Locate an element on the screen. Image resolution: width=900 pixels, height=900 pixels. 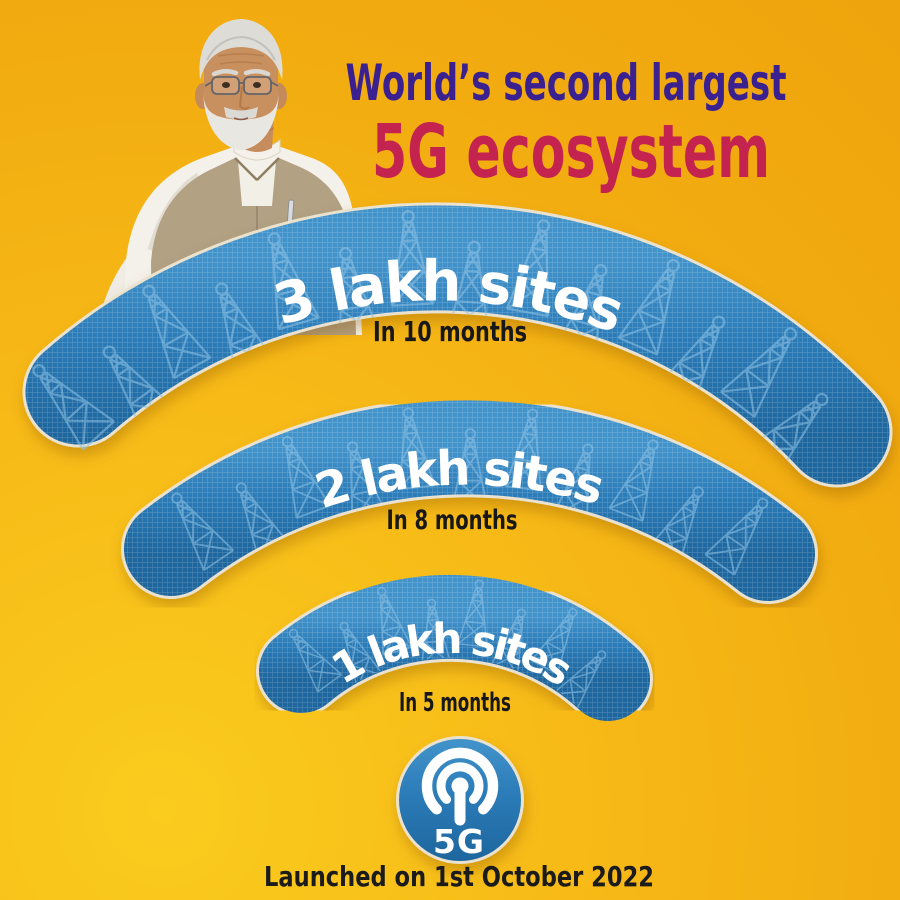
arc-texture is located at coordinates (454, 647).